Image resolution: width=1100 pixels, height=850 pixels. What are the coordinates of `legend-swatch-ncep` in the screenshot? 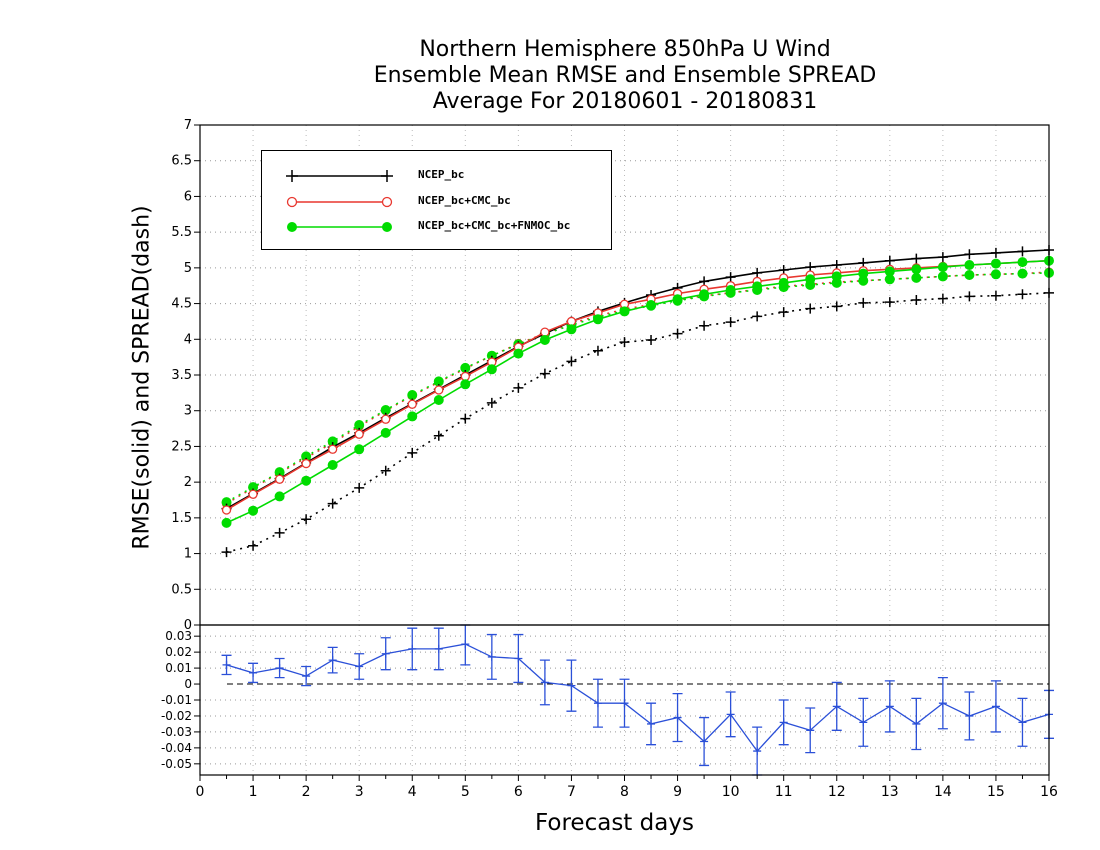 It's located at (339, 176).